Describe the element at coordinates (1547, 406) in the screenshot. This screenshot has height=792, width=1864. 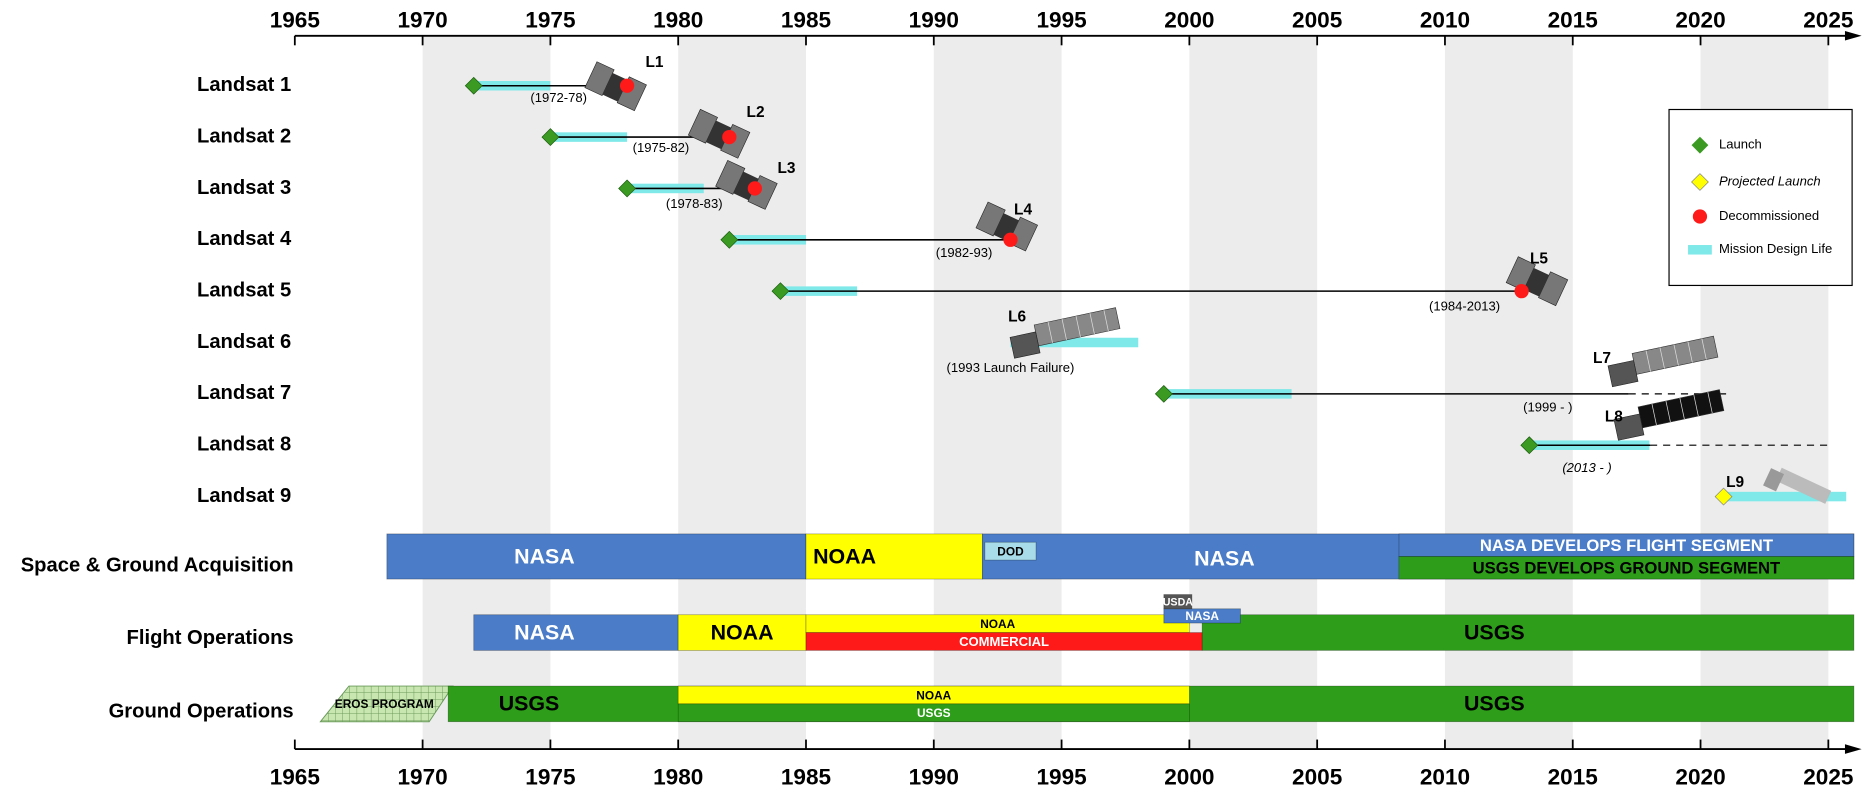
I see `mission-period: (1999 - )` at that location.